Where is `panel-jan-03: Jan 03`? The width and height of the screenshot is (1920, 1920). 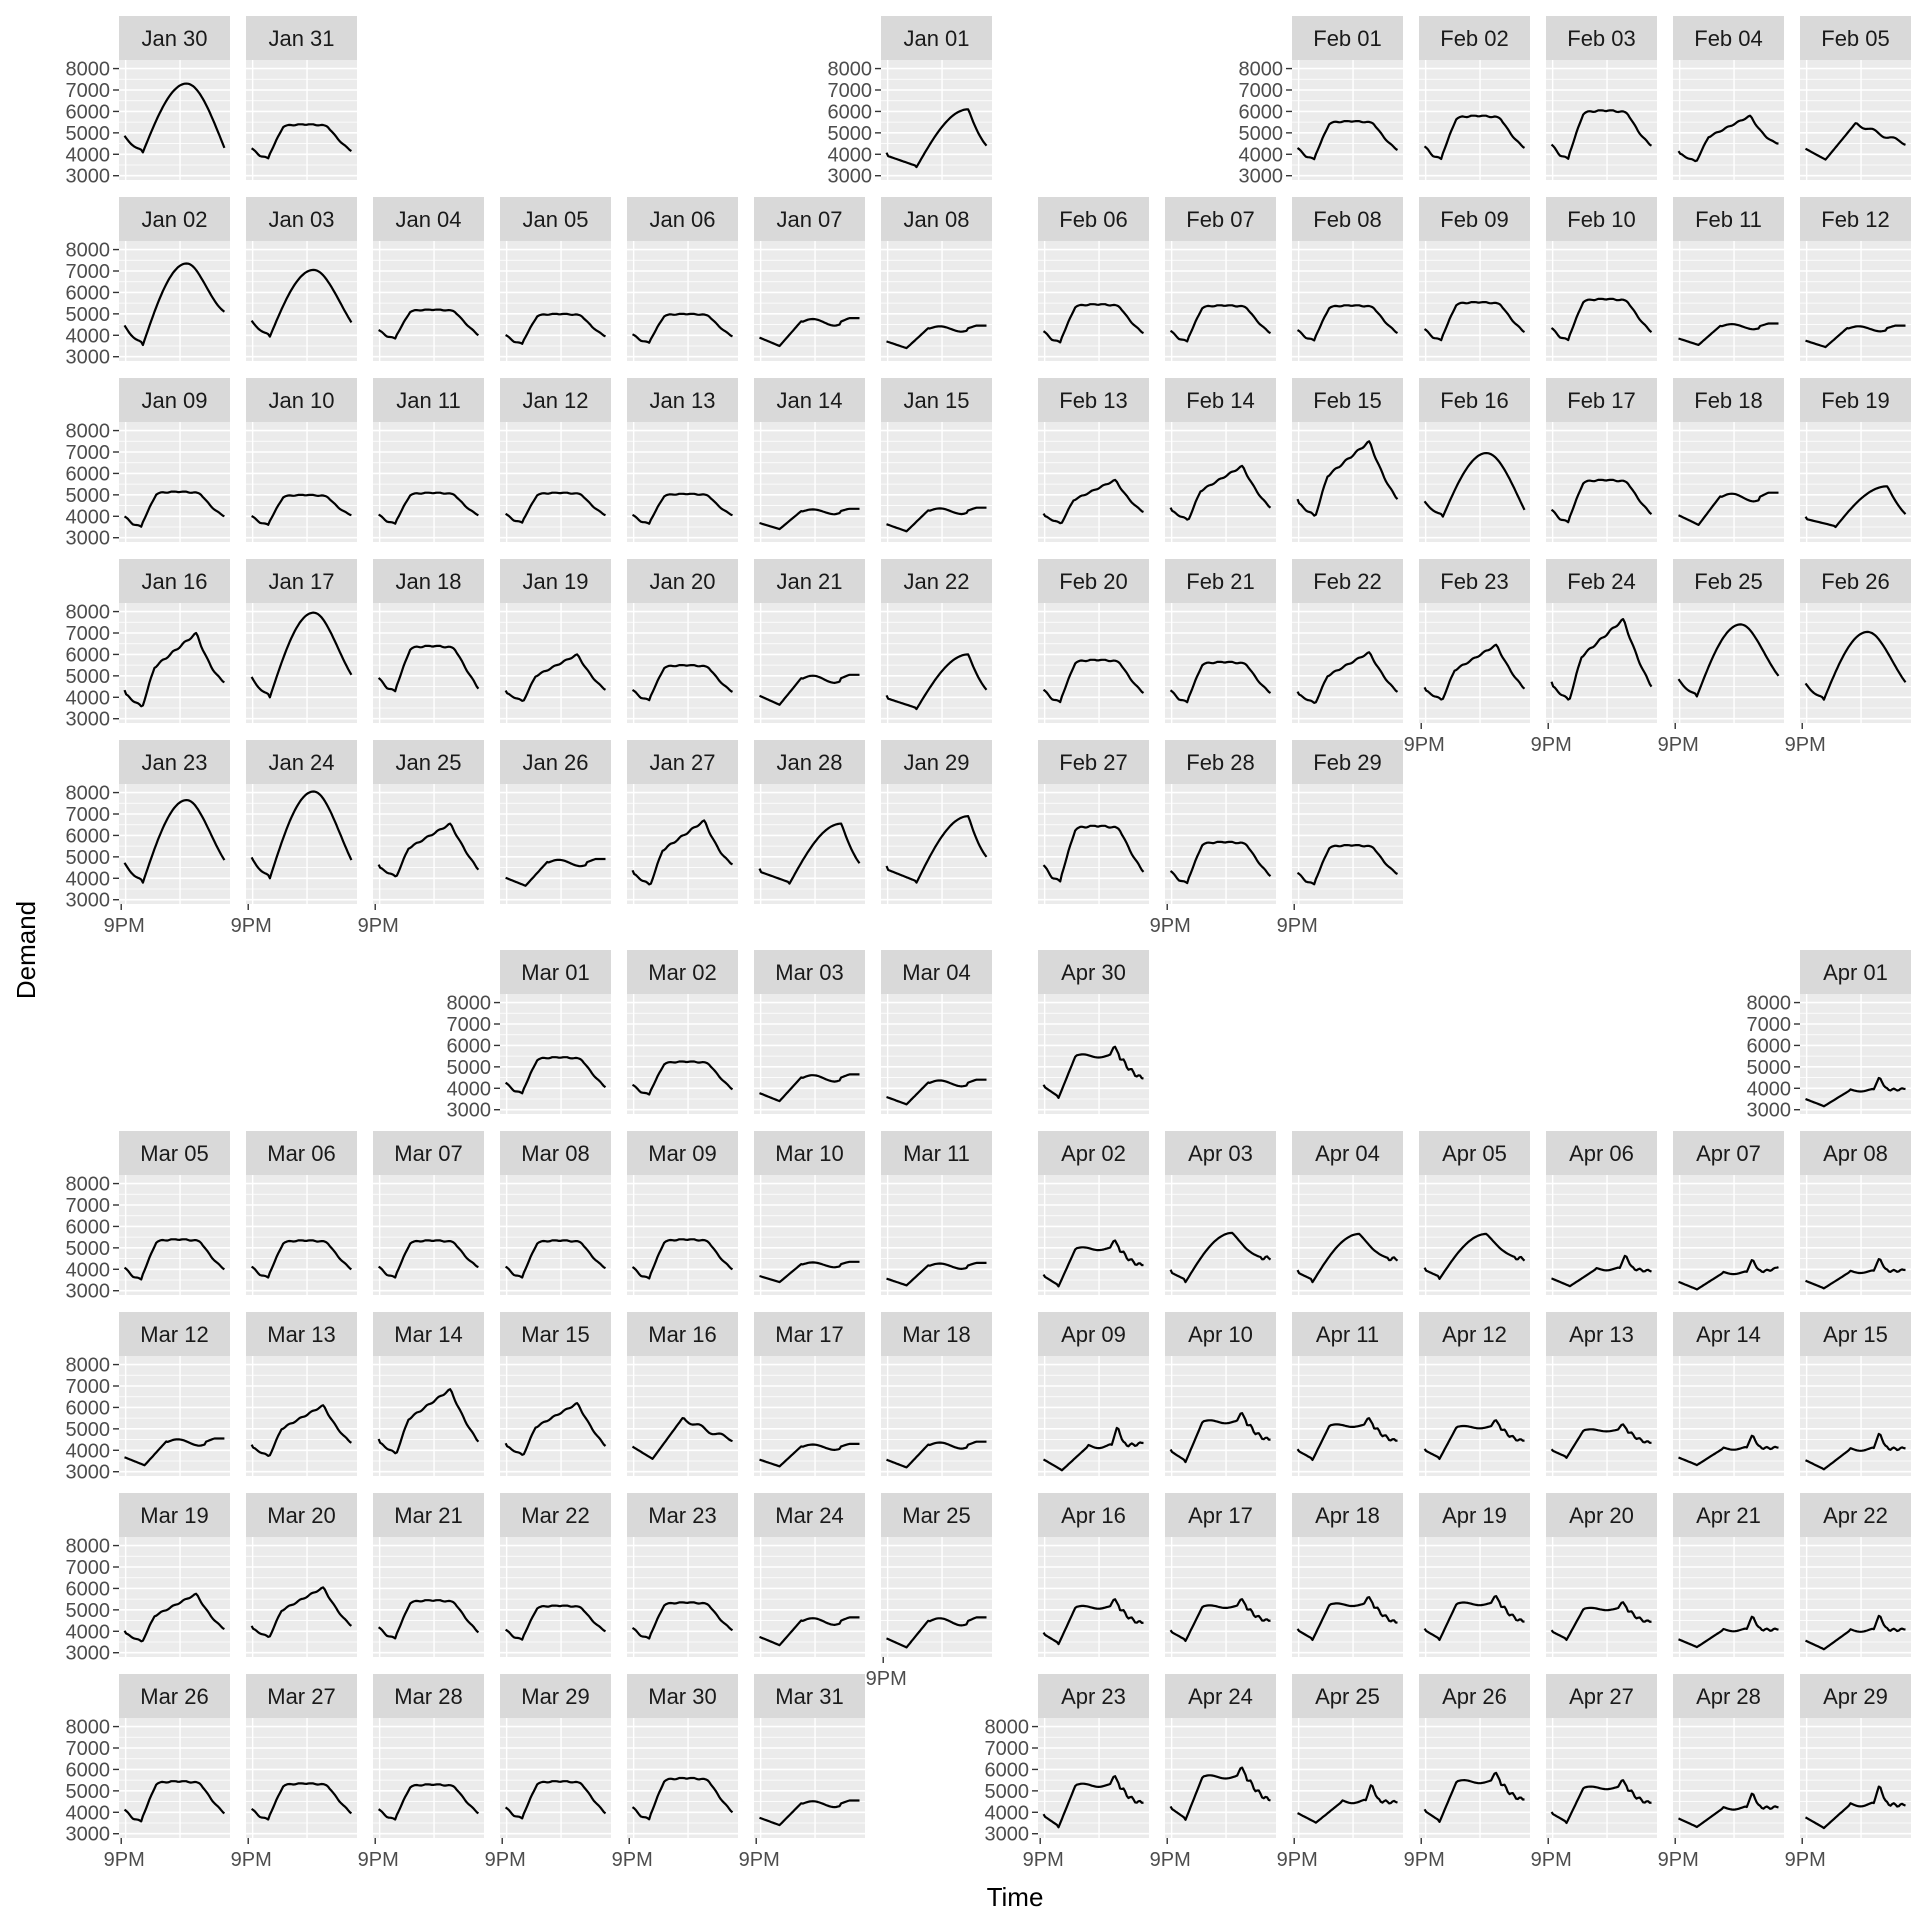 panel-jan-03: Jan 03 is located at coordinates (301, 279).